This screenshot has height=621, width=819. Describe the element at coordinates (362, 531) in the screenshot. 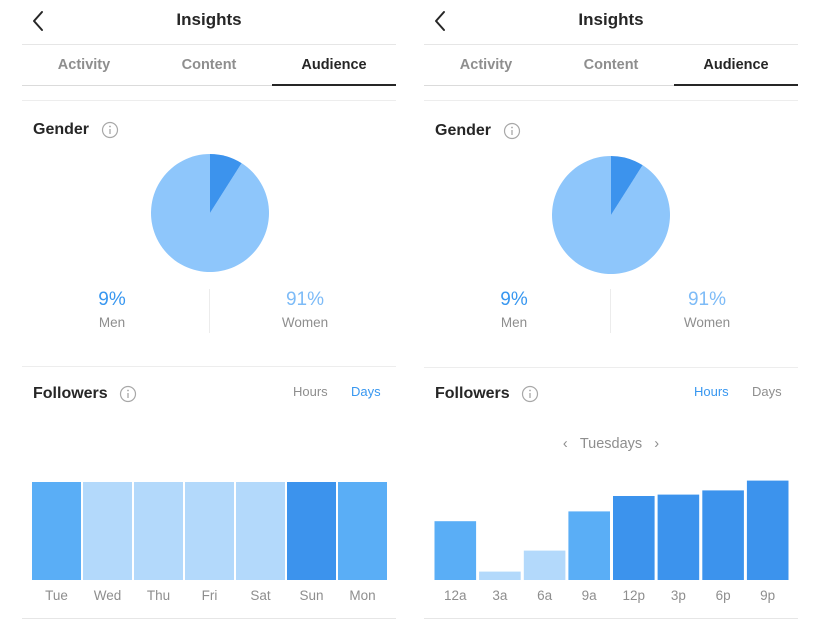

I see `bar-mon` at that location.